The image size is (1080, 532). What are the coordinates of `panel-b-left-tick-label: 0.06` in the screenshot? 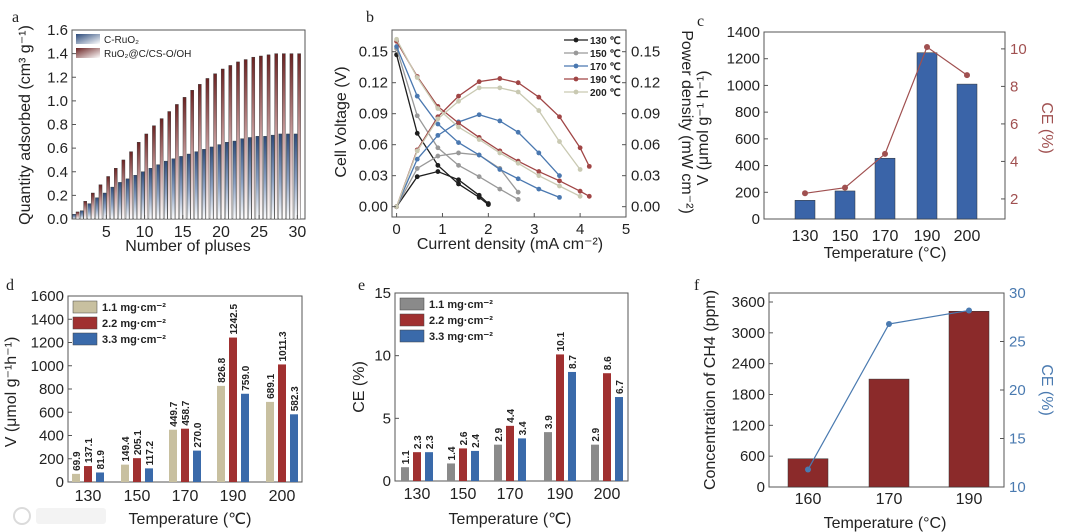 It's located at (373, 145).